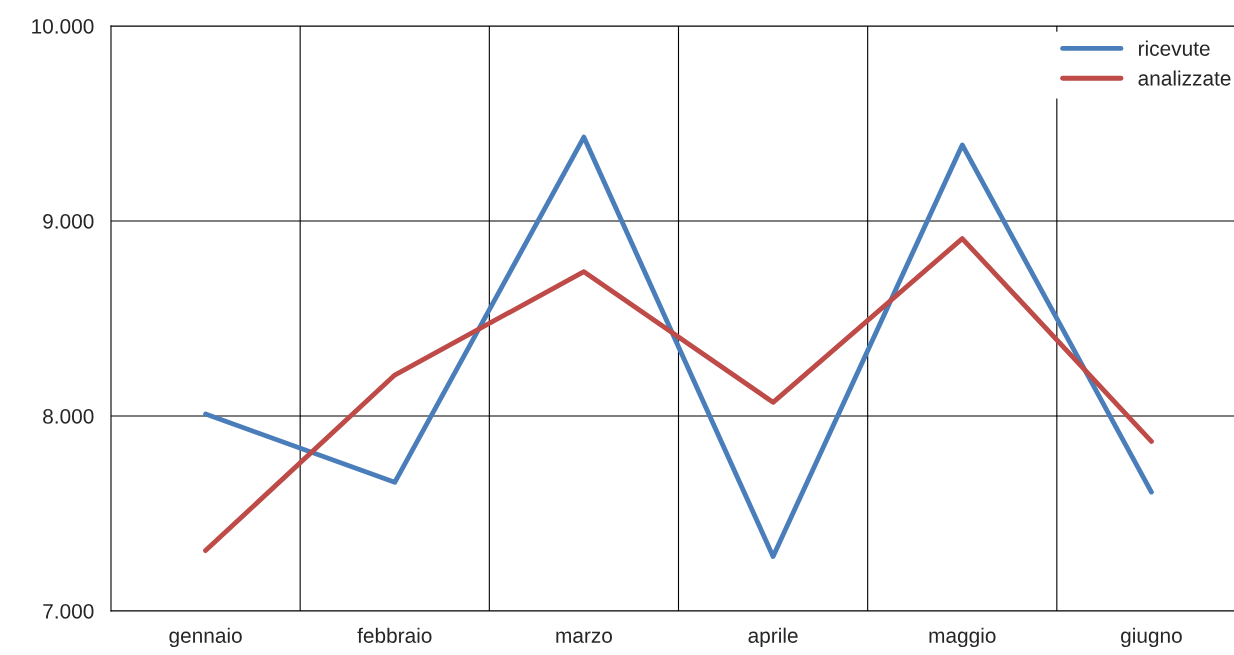 The height and width of the screenshot is (655, 1234). Describe the element at coordinates (394, 635) in the screenshot. I see `x-tick-label: febbraio` at that location.